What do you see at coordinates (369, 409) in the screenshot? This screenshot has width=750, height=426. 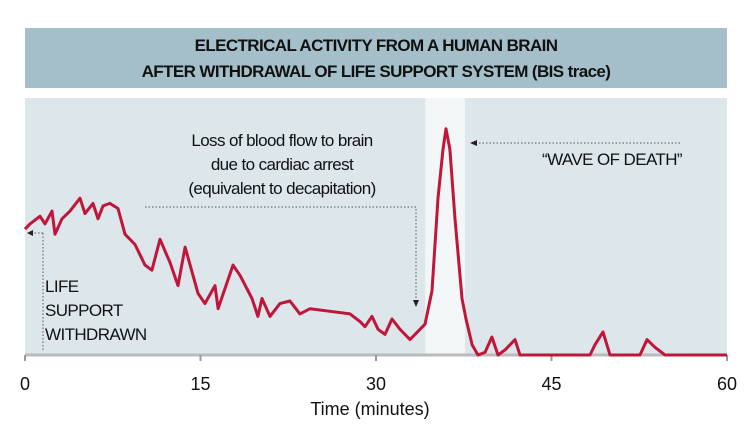 I see `x-axis-label: Time (minutes)` at bounding box center [369, 409].